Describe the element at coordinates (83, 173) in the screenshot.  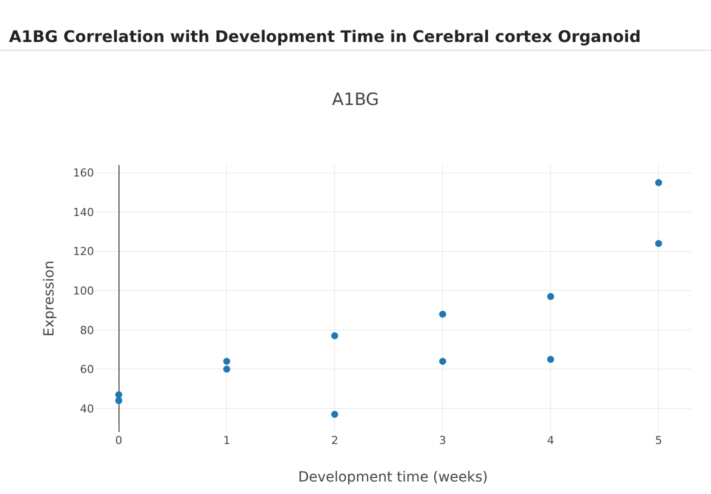
I see `y-tick-label: 160` at that location.